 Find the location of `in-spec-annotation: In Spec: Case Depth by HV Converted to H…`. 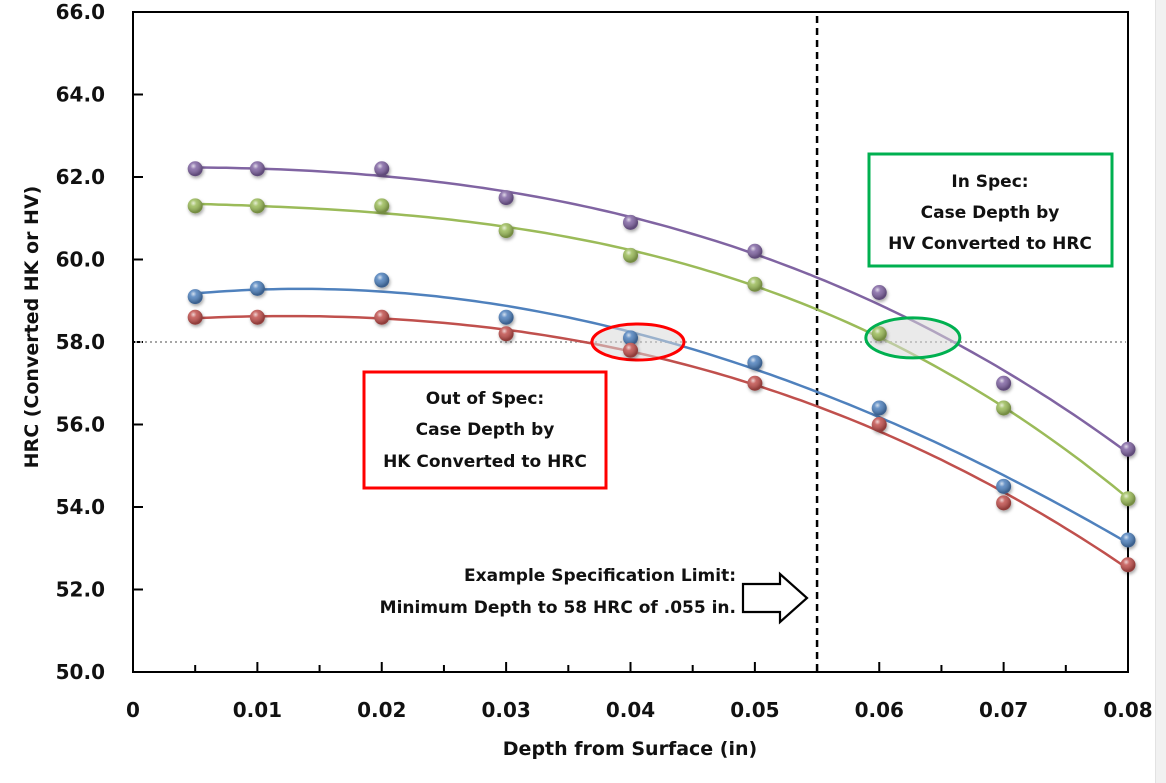

in-spec-annotation: In Spec: Case Depth by HV Converted to H… is located at coordinates (990, 210).